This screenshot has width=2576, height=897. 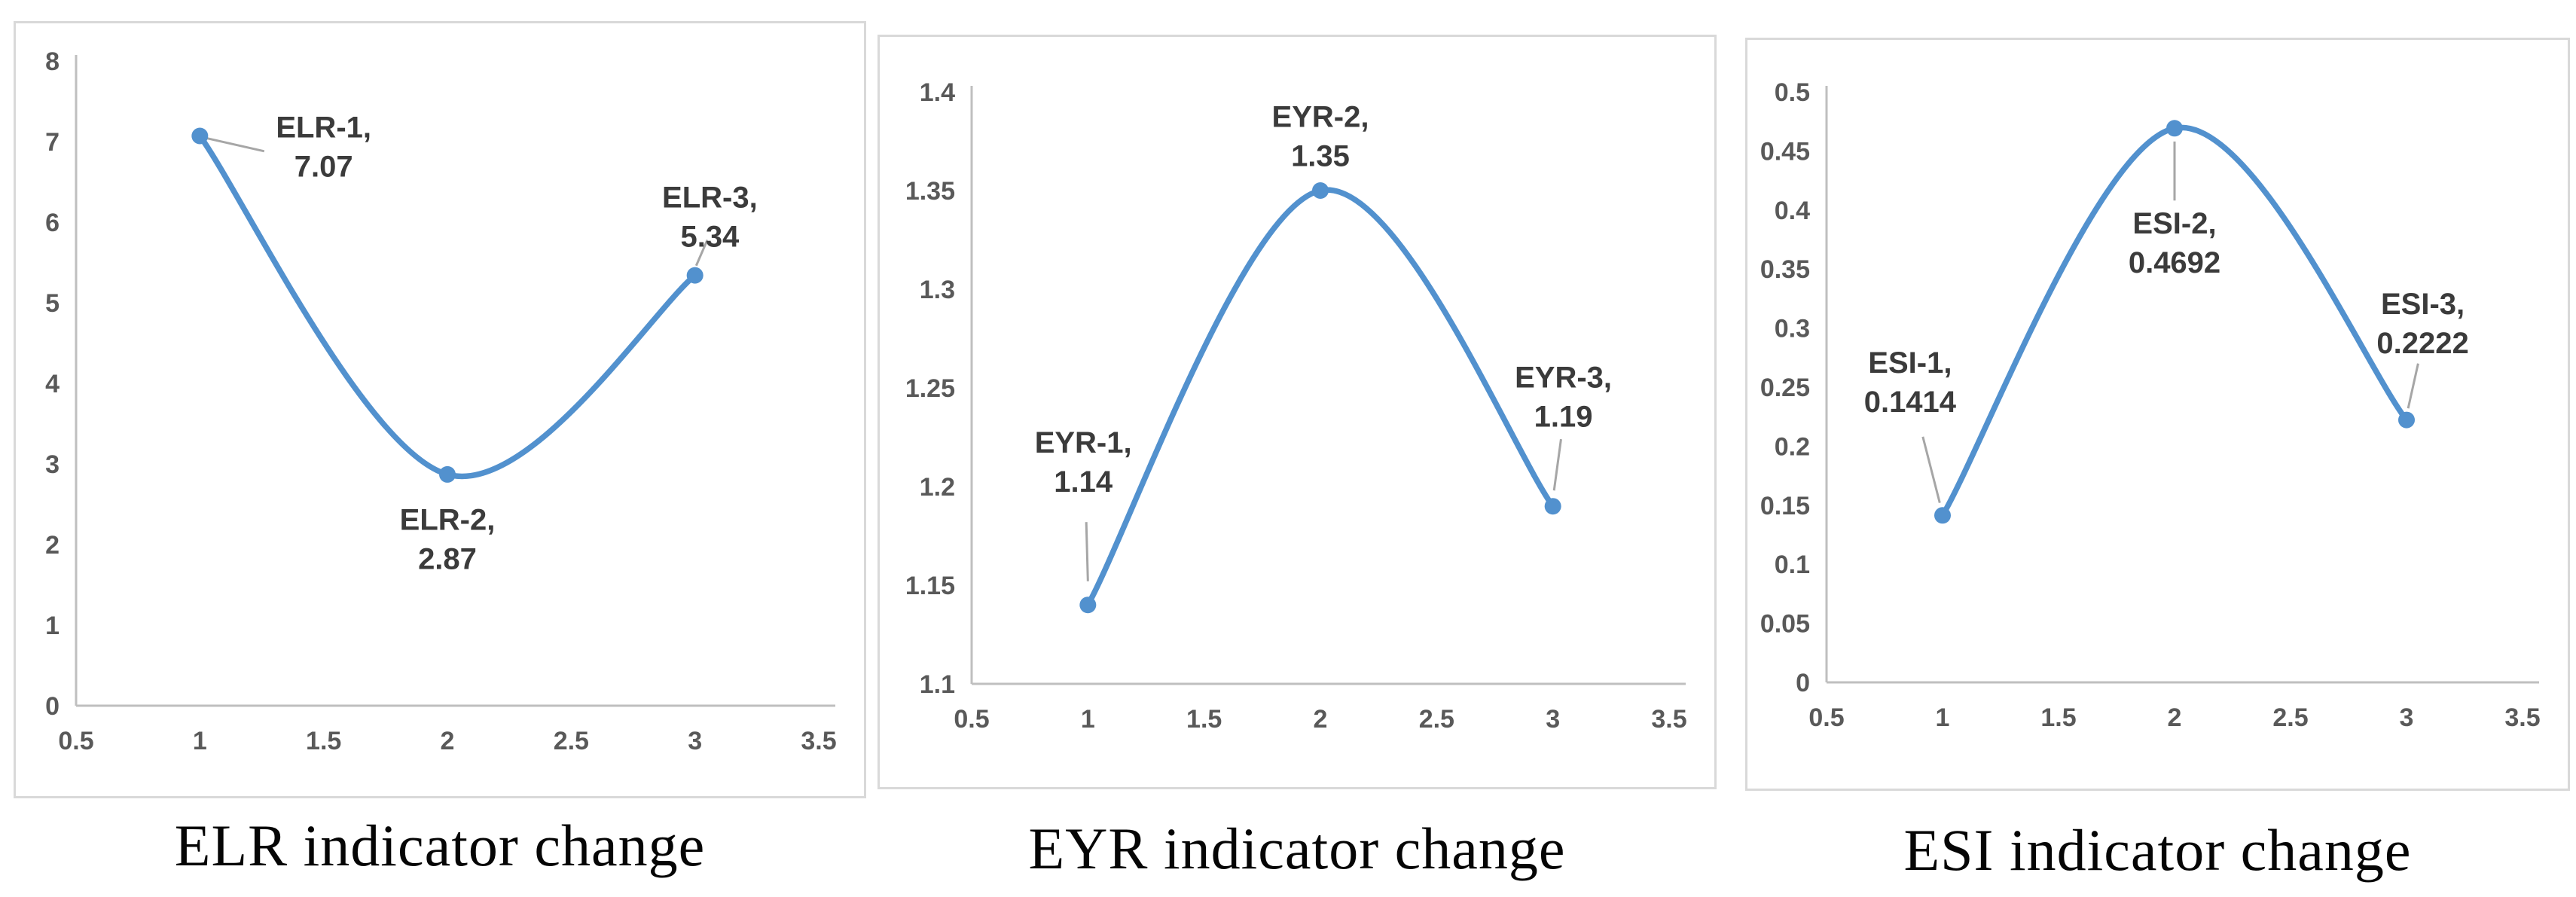 What do you see at coordinates (937, 93) in the screenshot?
I see `y-tick-label: 1.4` at bounding box center [937, 93].